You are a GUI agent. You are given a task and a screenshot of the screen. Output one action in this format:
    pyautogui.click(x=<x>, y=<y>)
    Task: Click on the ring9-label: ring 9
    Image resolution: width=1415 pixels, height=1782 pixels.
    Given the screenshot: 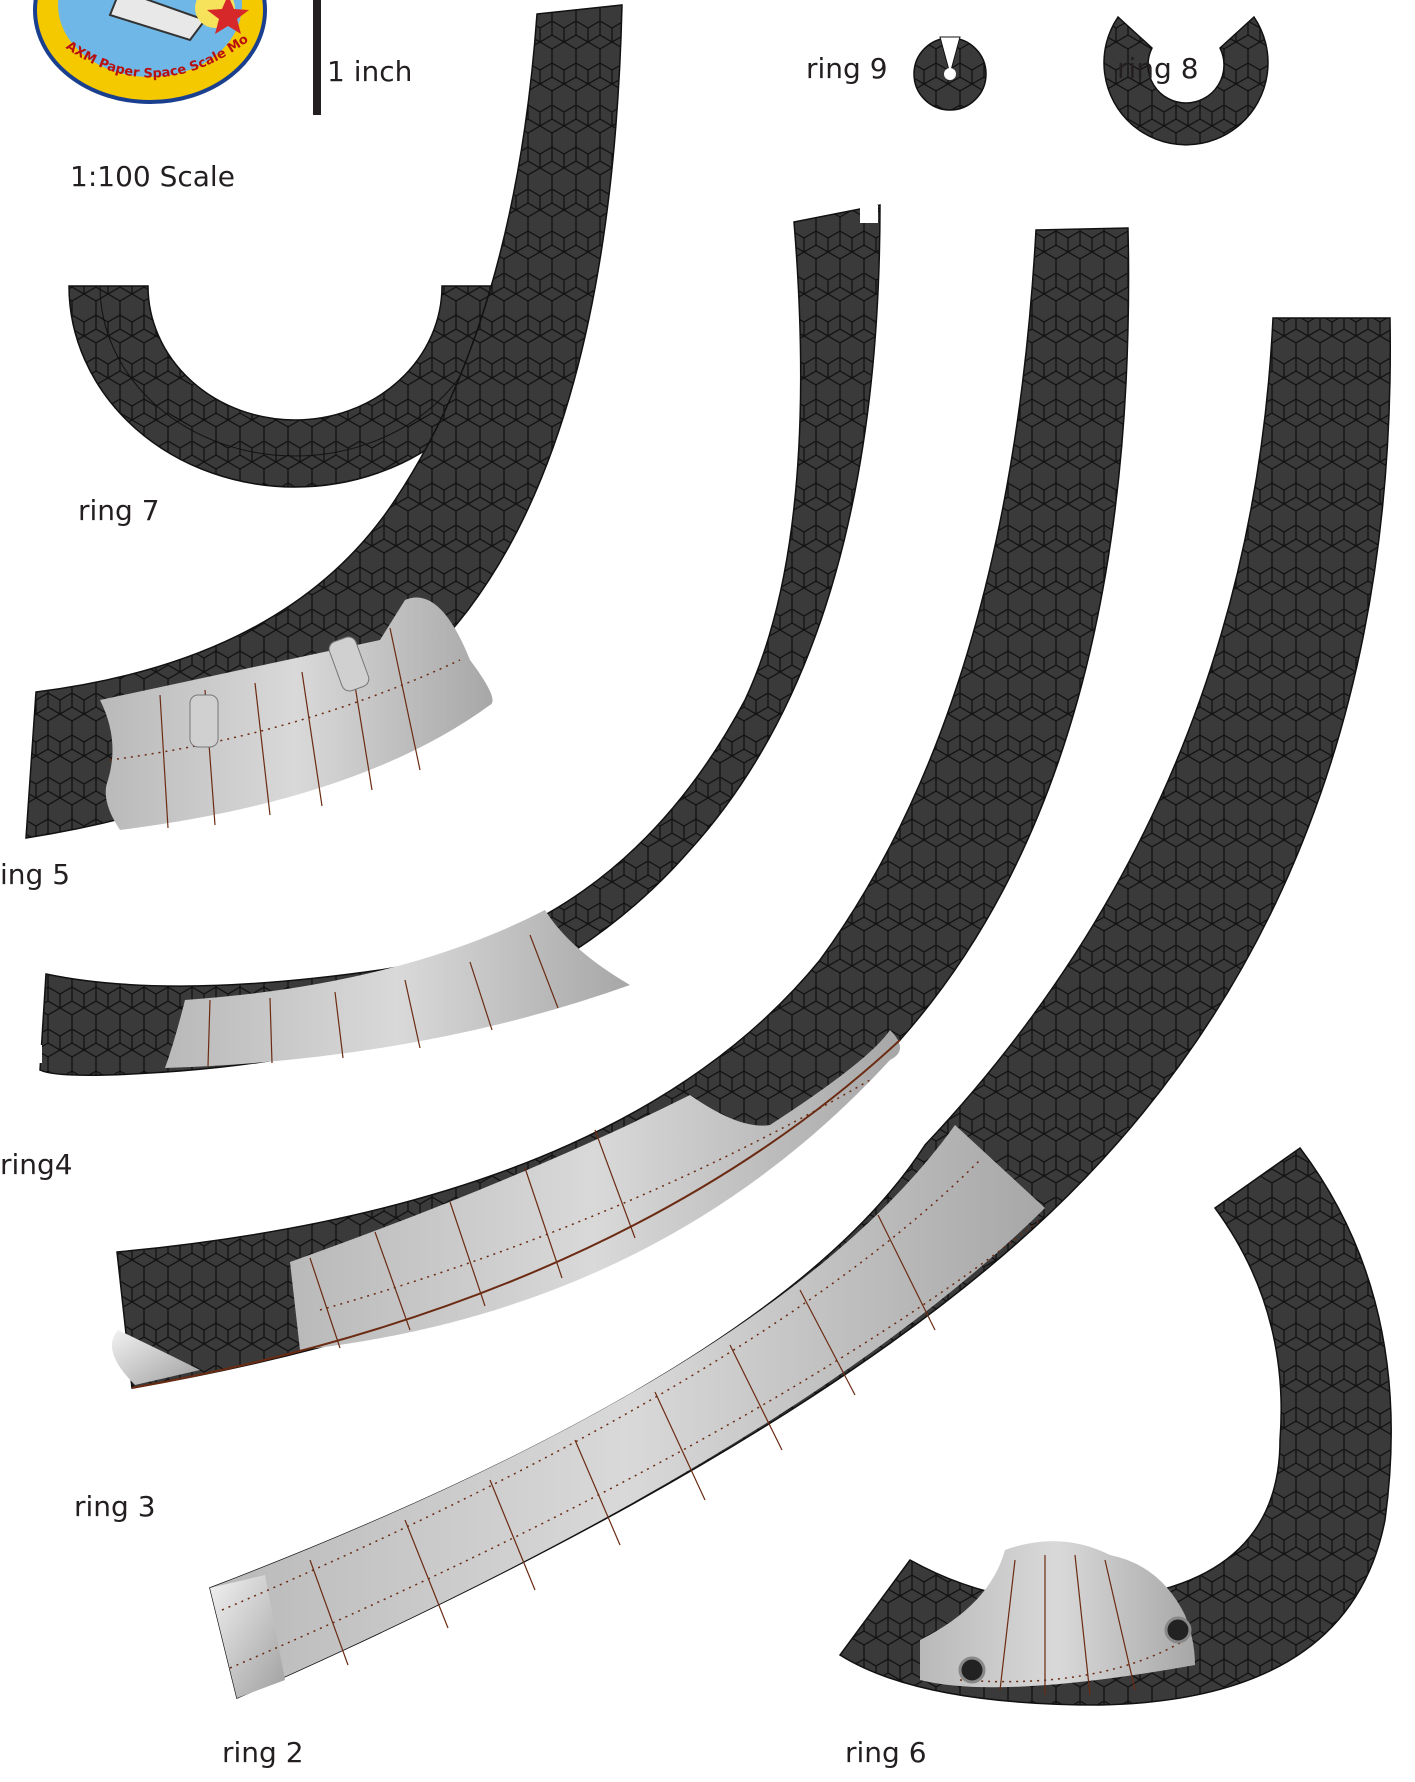 What is the action you would take?
    pyautogui.click(x=847, y=68)
    